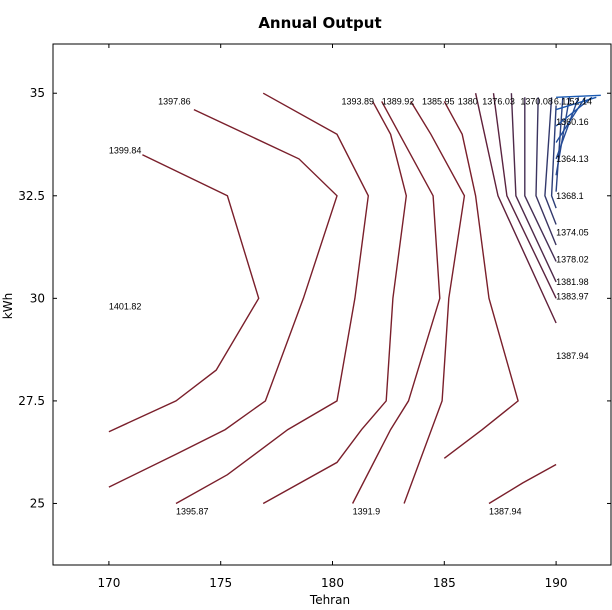 Image resolution: width=612 pixels, height=610 pixels. What do you see at coordinates (572, 259) in the screenshot?
I see `contour-value-label: 1378.02` at bounding box center [572, 259].